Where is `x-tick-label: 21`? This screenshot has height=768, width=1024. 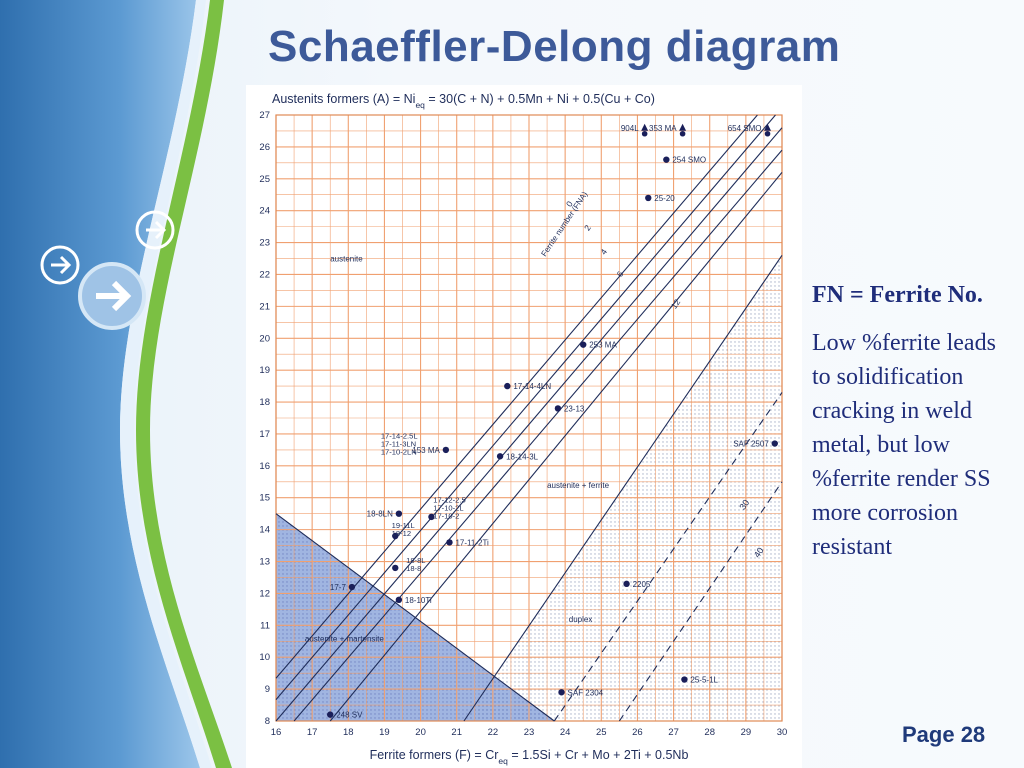
x-tick-label: 21 is located at coordinates (456, 732).